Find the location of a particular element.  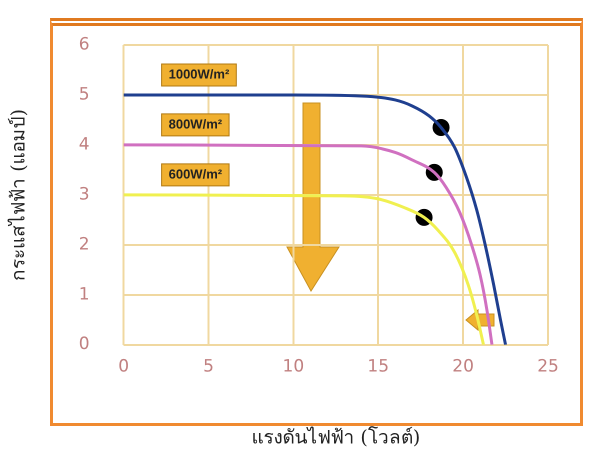

y-tick-label: 0 is located at coordinates (84, 344).